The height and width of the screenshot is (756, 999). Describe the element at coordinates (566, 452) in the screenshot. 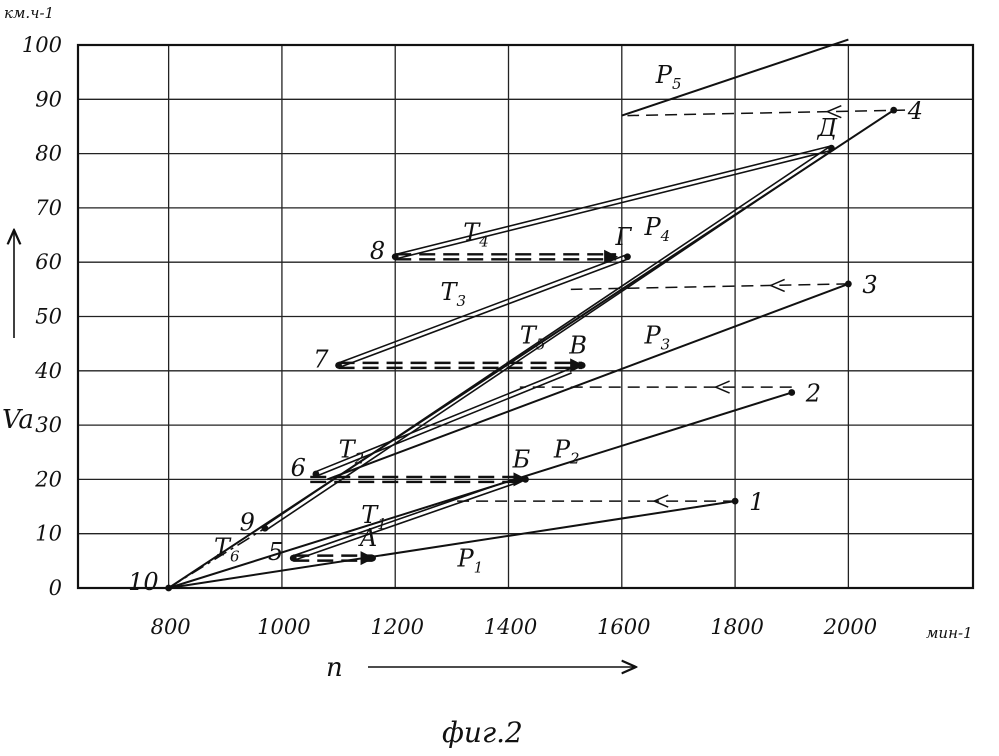

I see `series-label-p2: P2` at that location.